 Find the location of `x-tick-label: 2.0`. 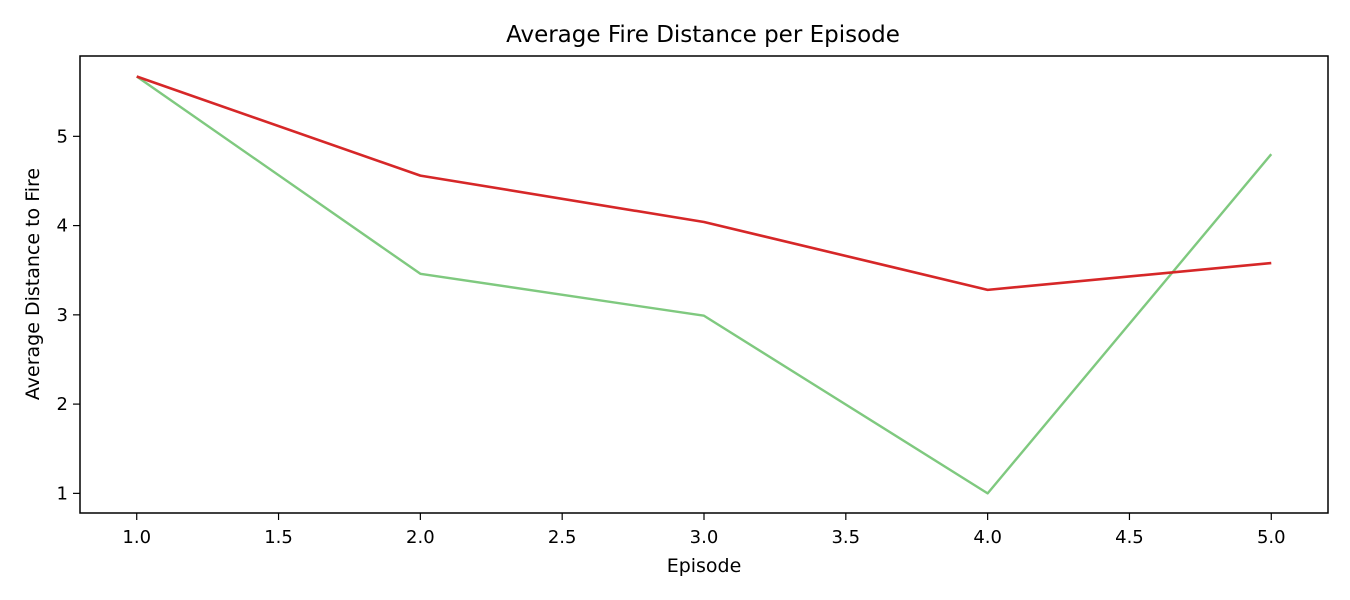

x-tick-label: 2.0 is located at coordinates (420, 537).